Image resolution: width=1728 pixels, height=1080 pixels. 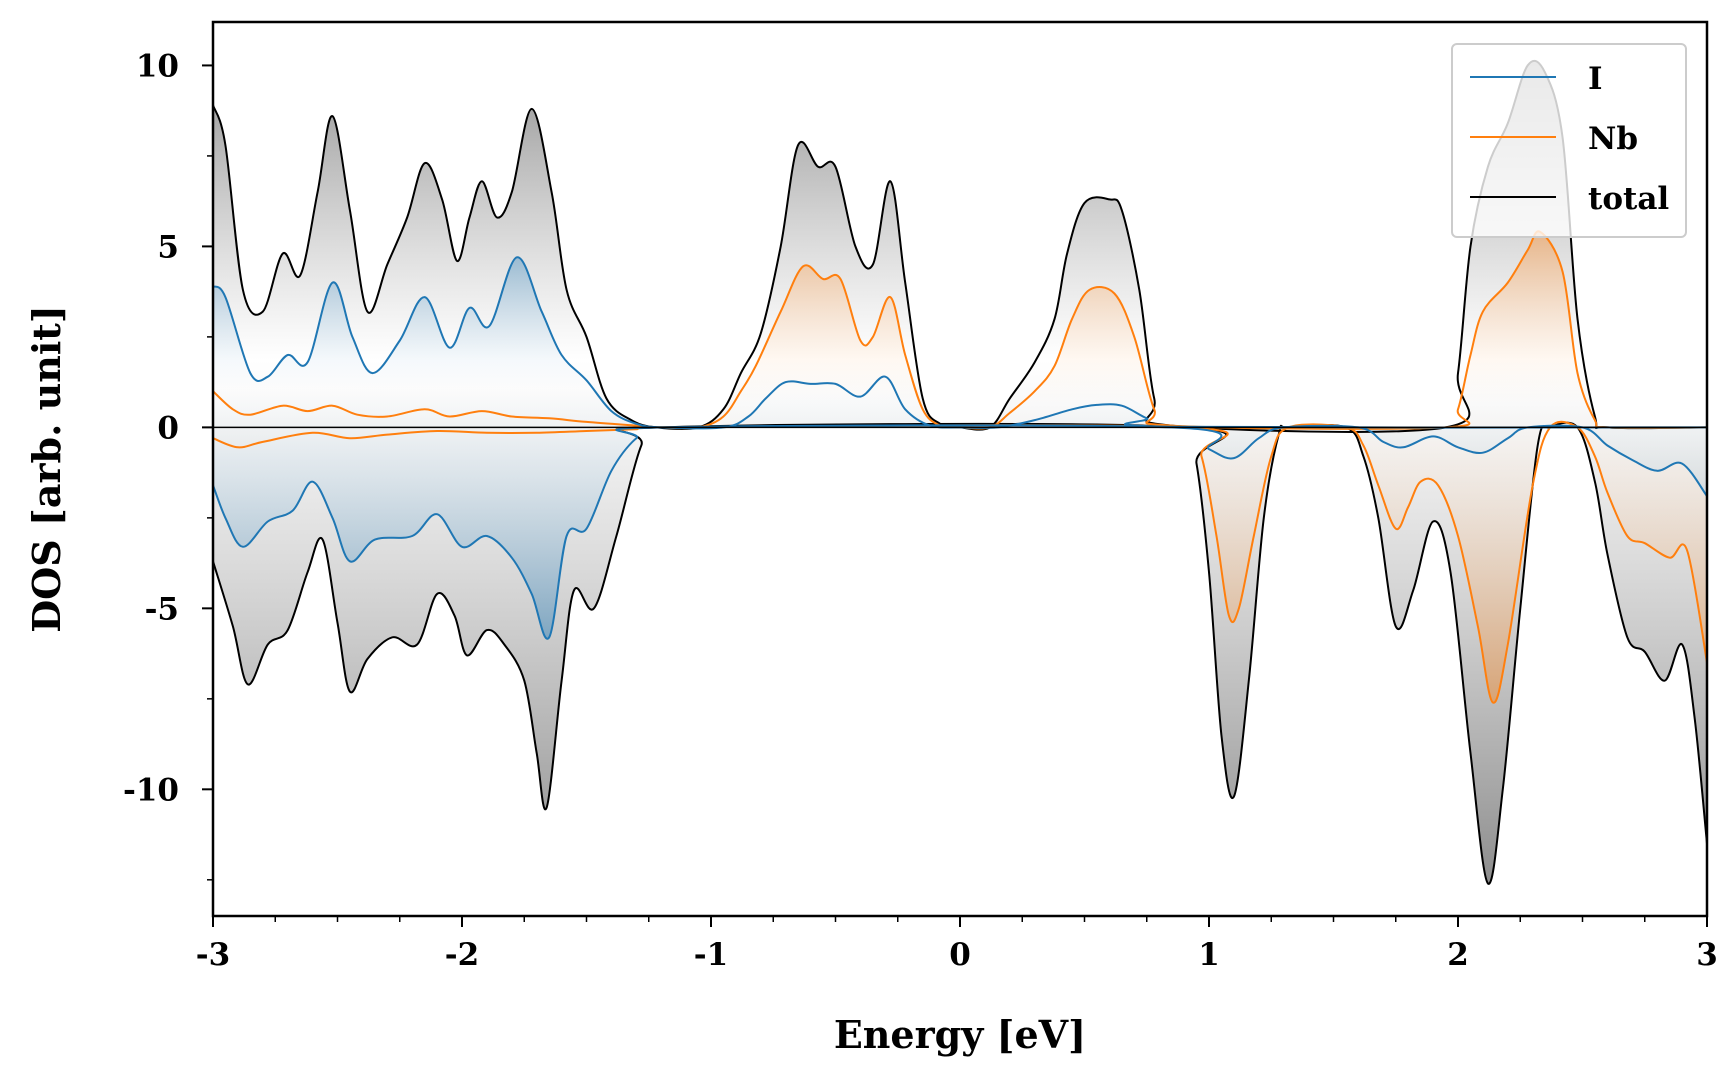 What do you see at coordinates (168, 247) in the screenshot?
I see `y-tick-label: 5` at bounding box center [168, 247].